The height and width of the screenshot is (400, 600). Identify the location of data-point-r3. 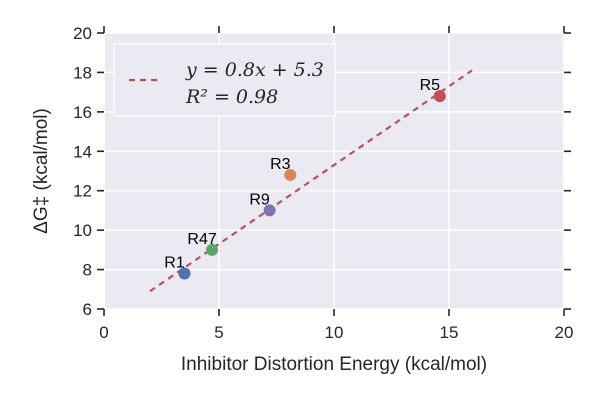
(290, 174).